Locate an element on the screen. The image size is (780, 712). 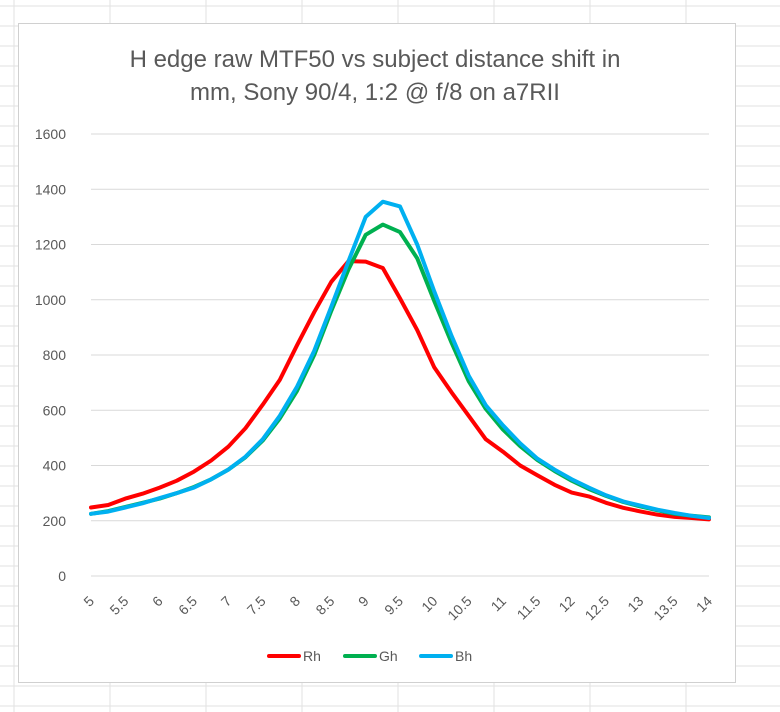
x-tick-label: 11 is located at coordinates (499, 604).